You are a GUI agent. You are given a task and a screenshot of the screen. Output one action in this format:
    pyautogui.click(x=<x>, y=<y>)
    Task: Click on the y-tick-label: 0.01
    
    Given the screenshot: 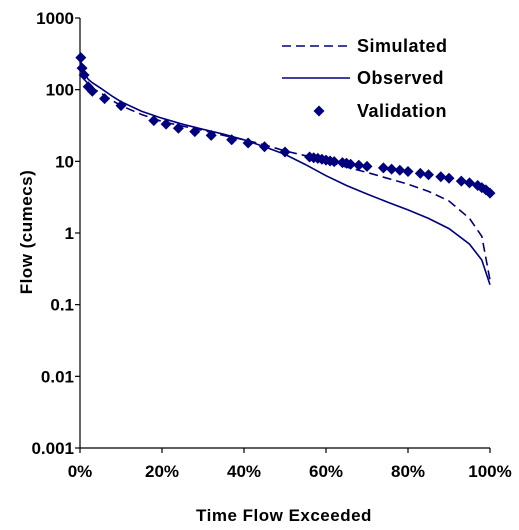 What is the action you would take?
    pyautogui.click(x=57, y=376)
    